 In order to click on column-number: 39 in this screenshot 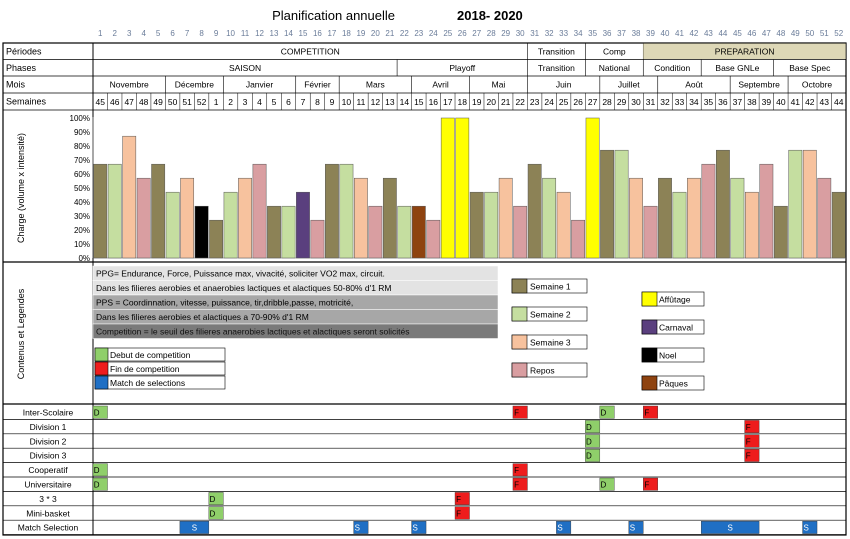, I will do `click(650, 33)`.